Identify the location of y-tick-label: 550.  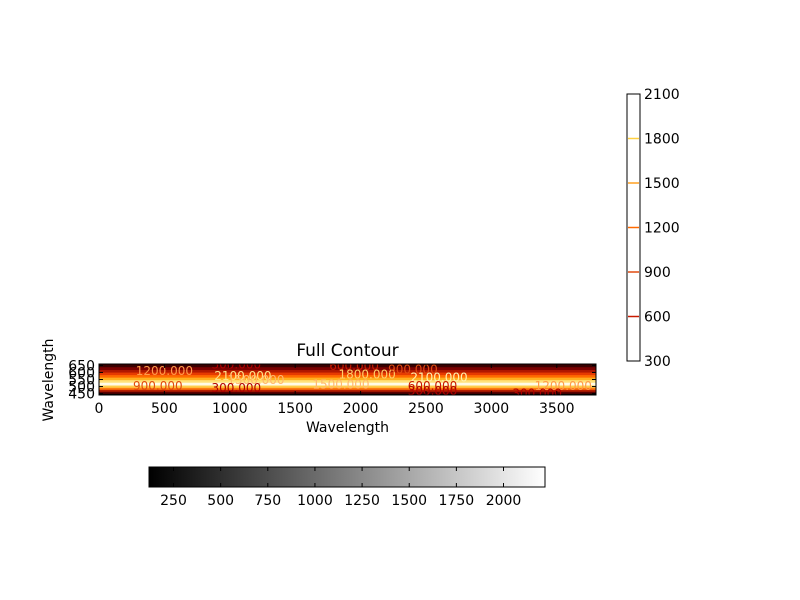
(81, 381).